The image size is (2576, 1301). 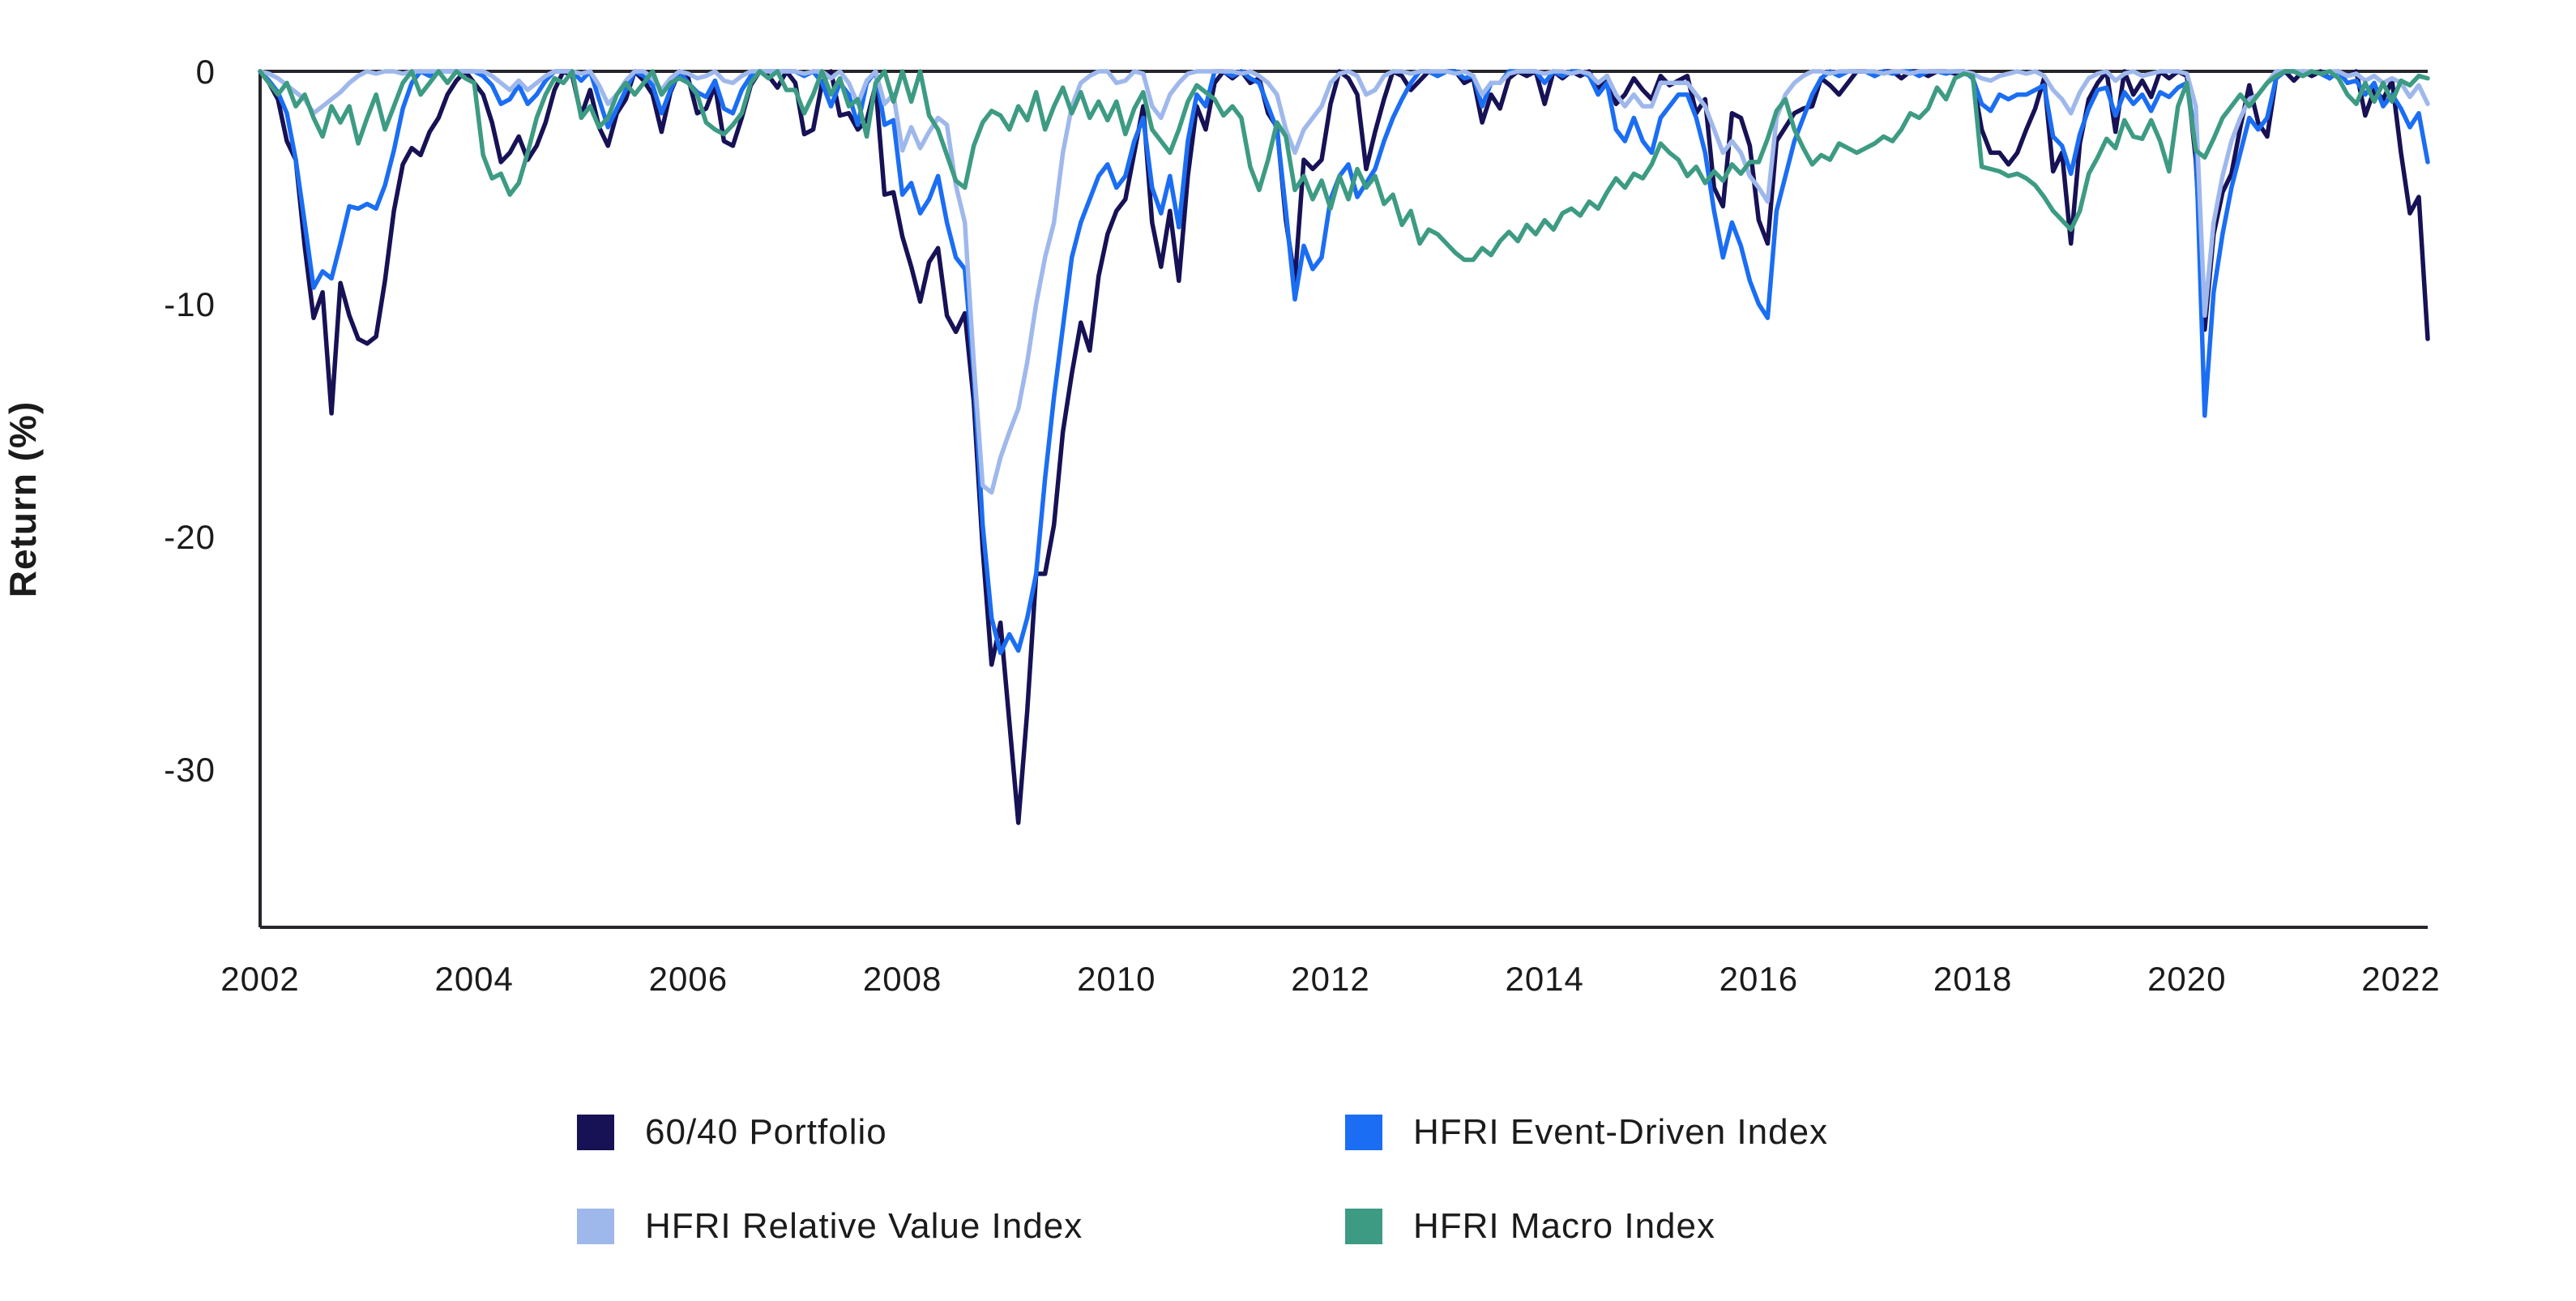 I want to click on series-line-hfri-macro-index, so click(x=1344, y=166).